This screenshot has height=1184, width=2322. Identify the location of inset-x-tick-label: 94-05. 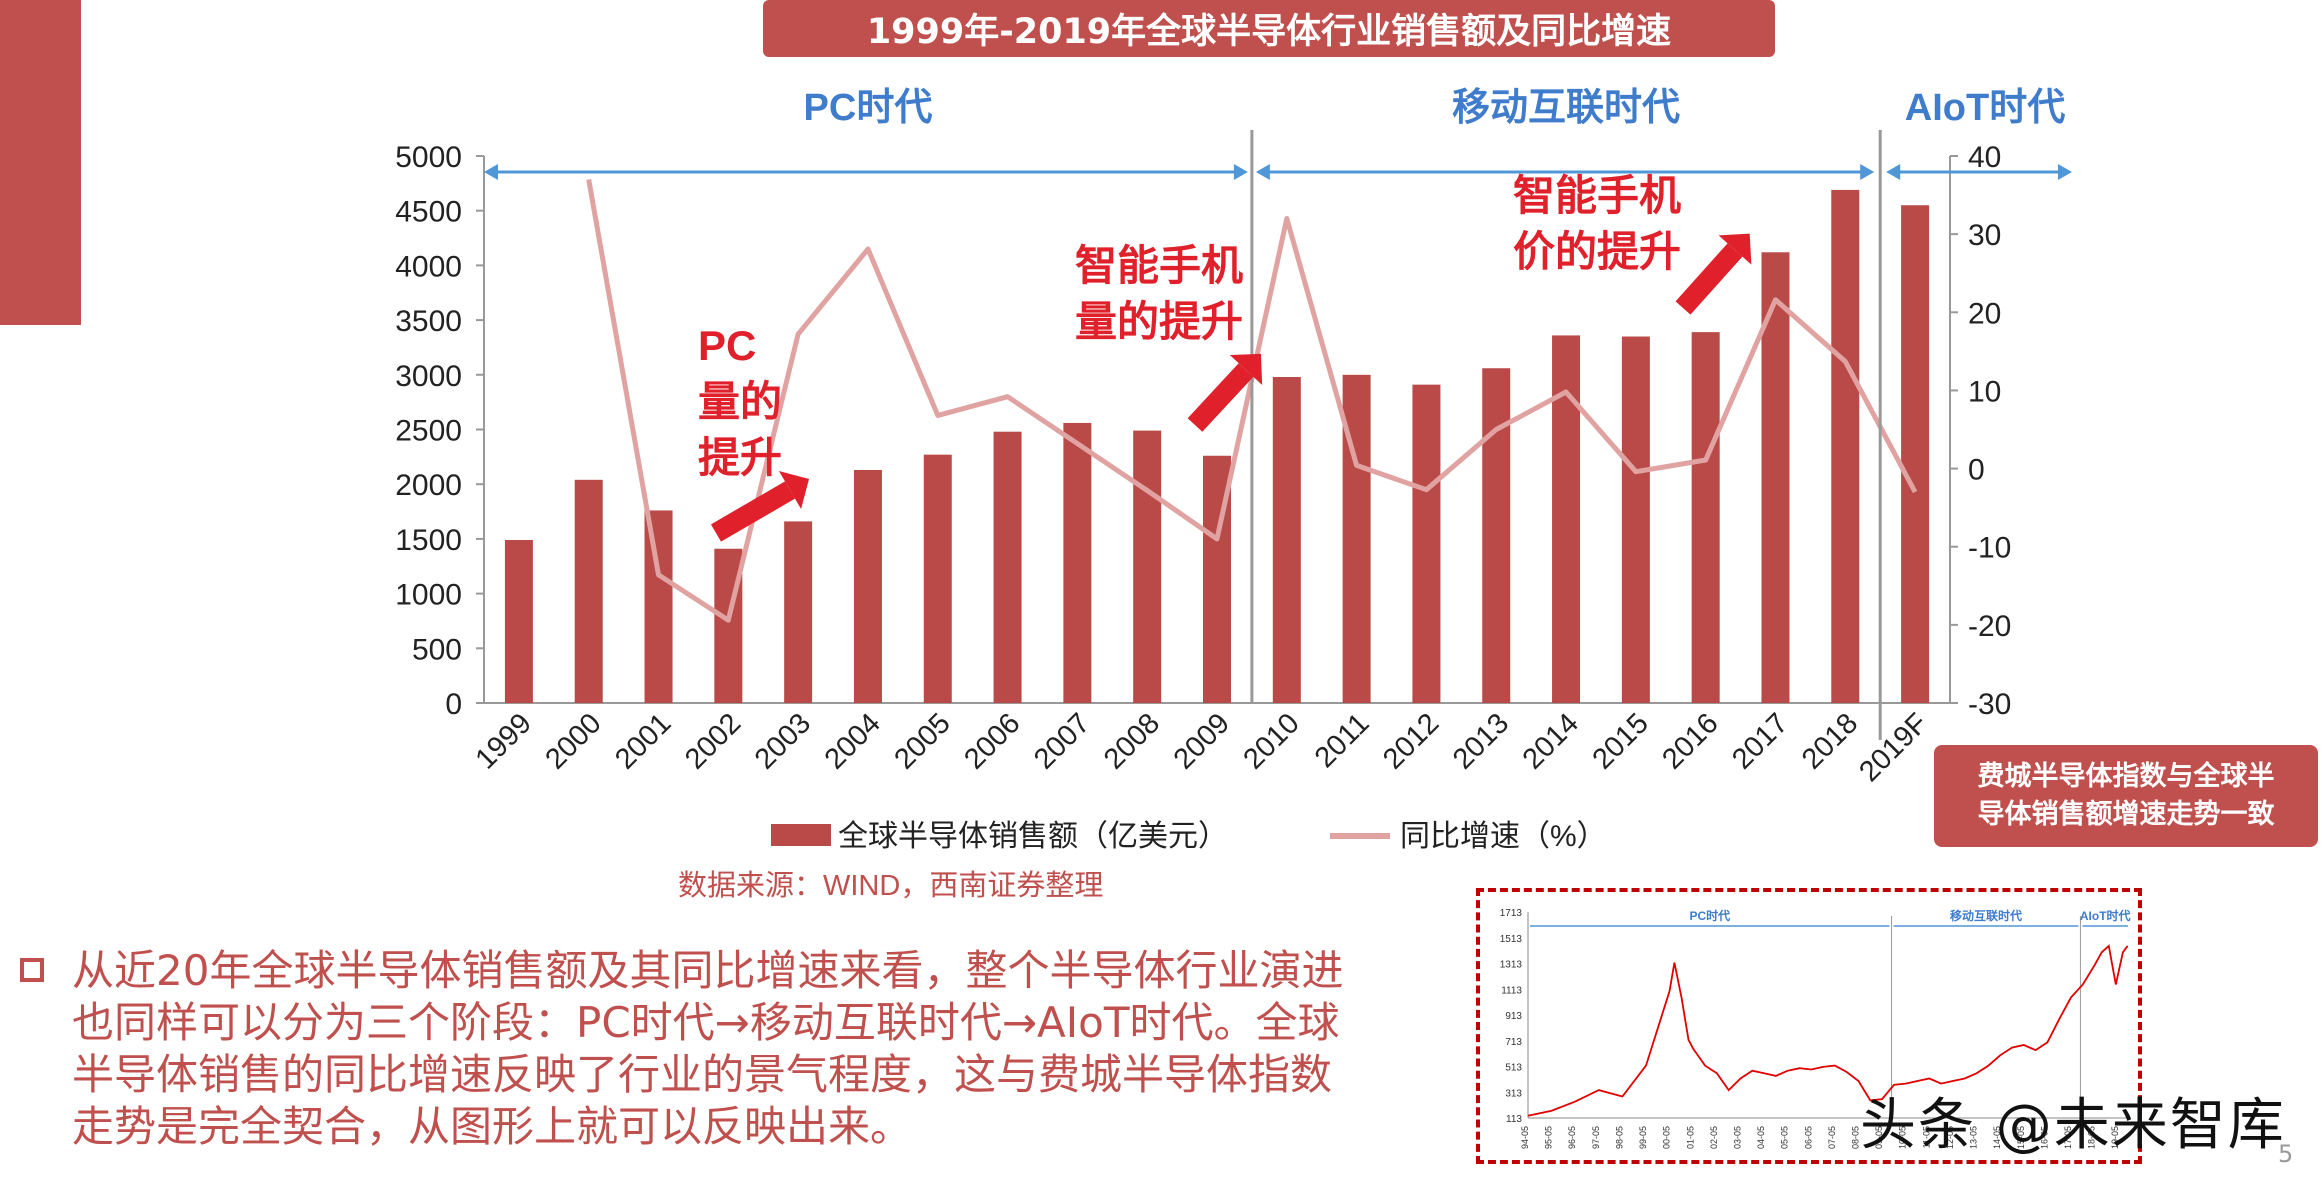
(1525, 1137).